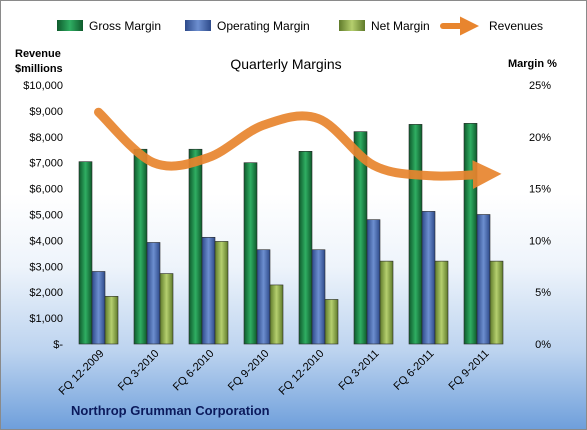  Describe the element at coordinates (400, 26) in the screenshot. I see `legend-label-net: Net Margin` at that location.